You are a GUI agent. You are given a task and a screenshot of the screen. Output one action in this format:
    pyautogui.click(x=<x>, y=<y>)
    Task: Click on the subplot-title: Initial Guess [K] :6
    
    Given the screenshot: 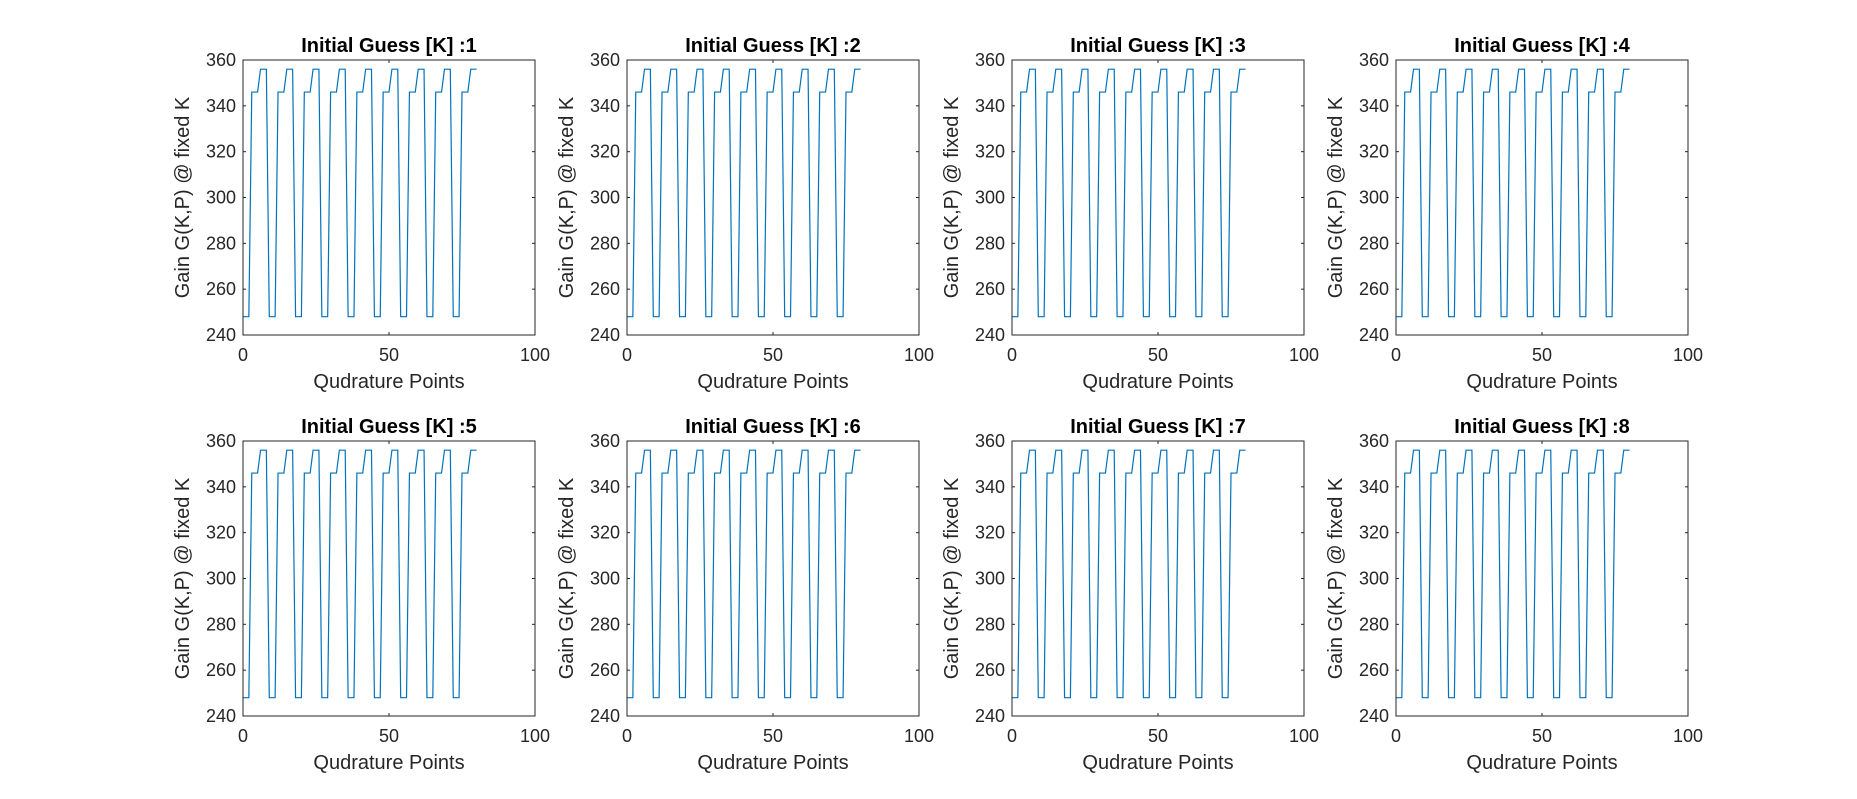 What is the action you would take?
    pyautogui.click(x=773, y=427)
    